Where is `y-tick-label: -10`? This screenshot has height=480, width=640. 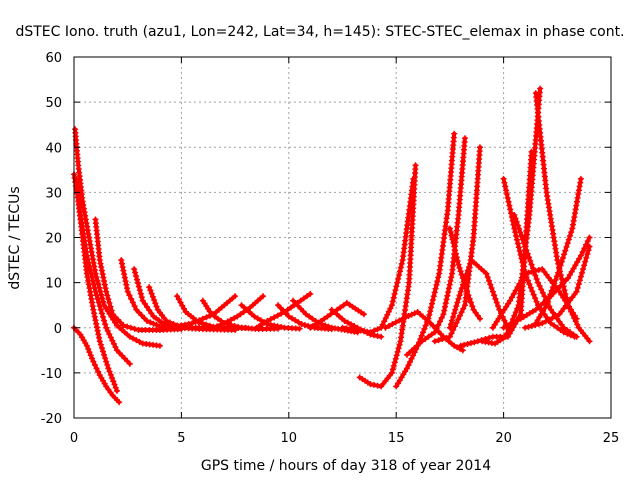
y-tick-label: -10 is located at coordinates (51, 374).